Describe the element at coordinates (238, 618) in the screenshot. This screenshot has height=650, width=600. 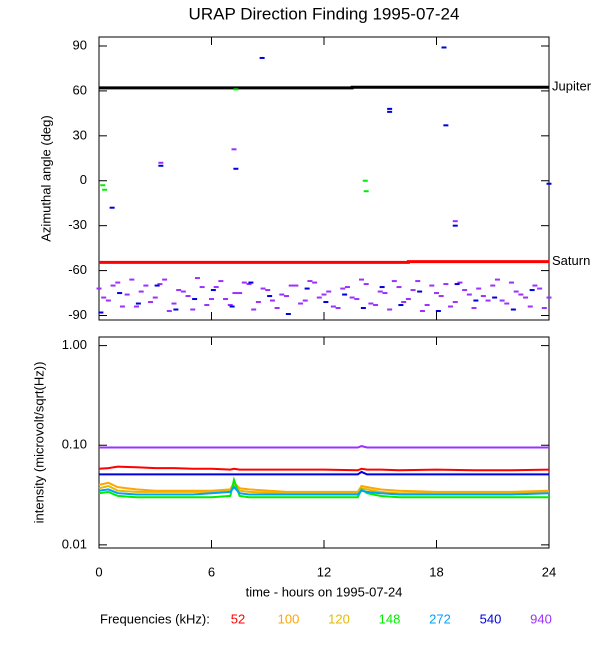
I see `legend-label: 52` at that location.